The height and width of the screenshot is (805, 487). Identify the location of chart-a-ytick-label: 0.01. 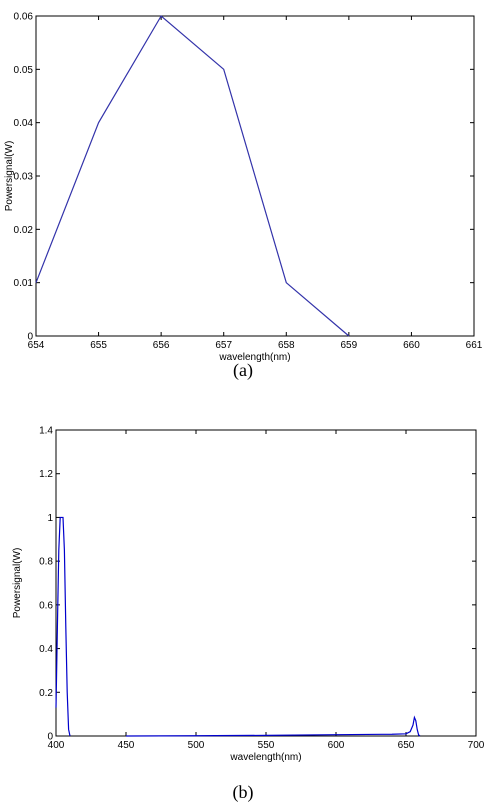
(24, 283).